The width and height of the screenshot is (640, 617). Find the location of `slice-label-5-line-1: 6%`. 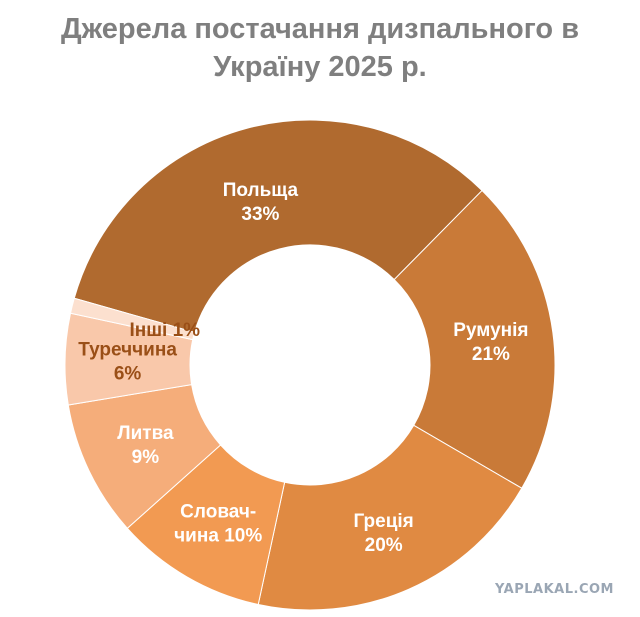

slice-label-5-line-1: 6% is located at coordinates (128, 374).